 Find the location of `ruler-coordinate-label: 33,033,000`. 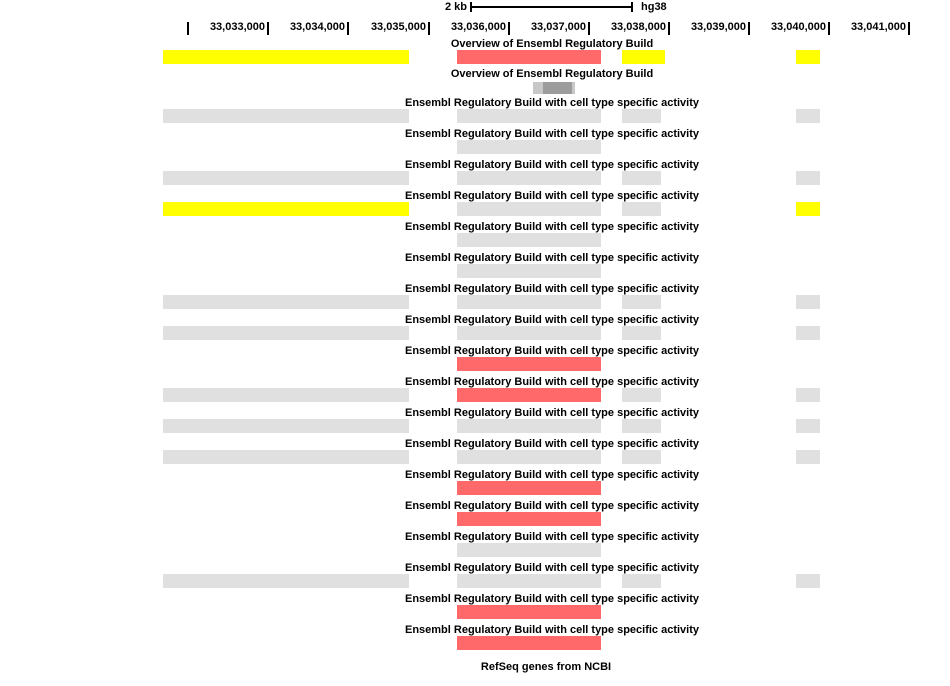

ruler-coordinate-label: 33,033,000 is located at coordinates (237, 27).